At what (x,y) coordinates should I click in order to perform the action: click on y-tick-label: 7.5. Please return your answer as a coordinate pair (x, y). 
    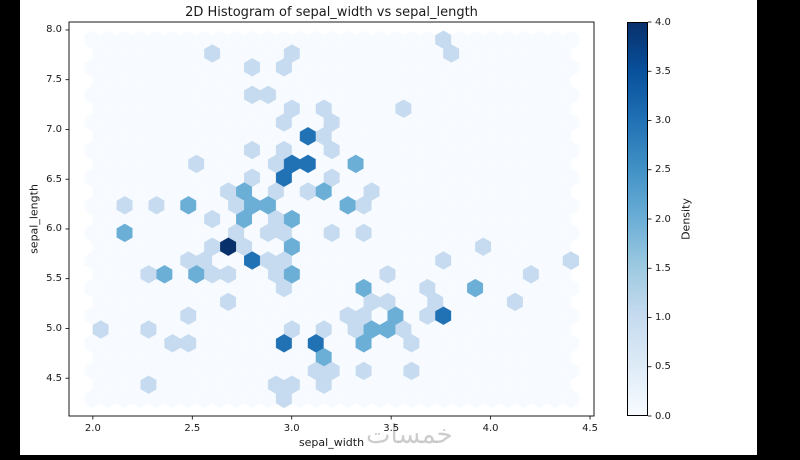
    Looking at the image, I should click on (54, 80).